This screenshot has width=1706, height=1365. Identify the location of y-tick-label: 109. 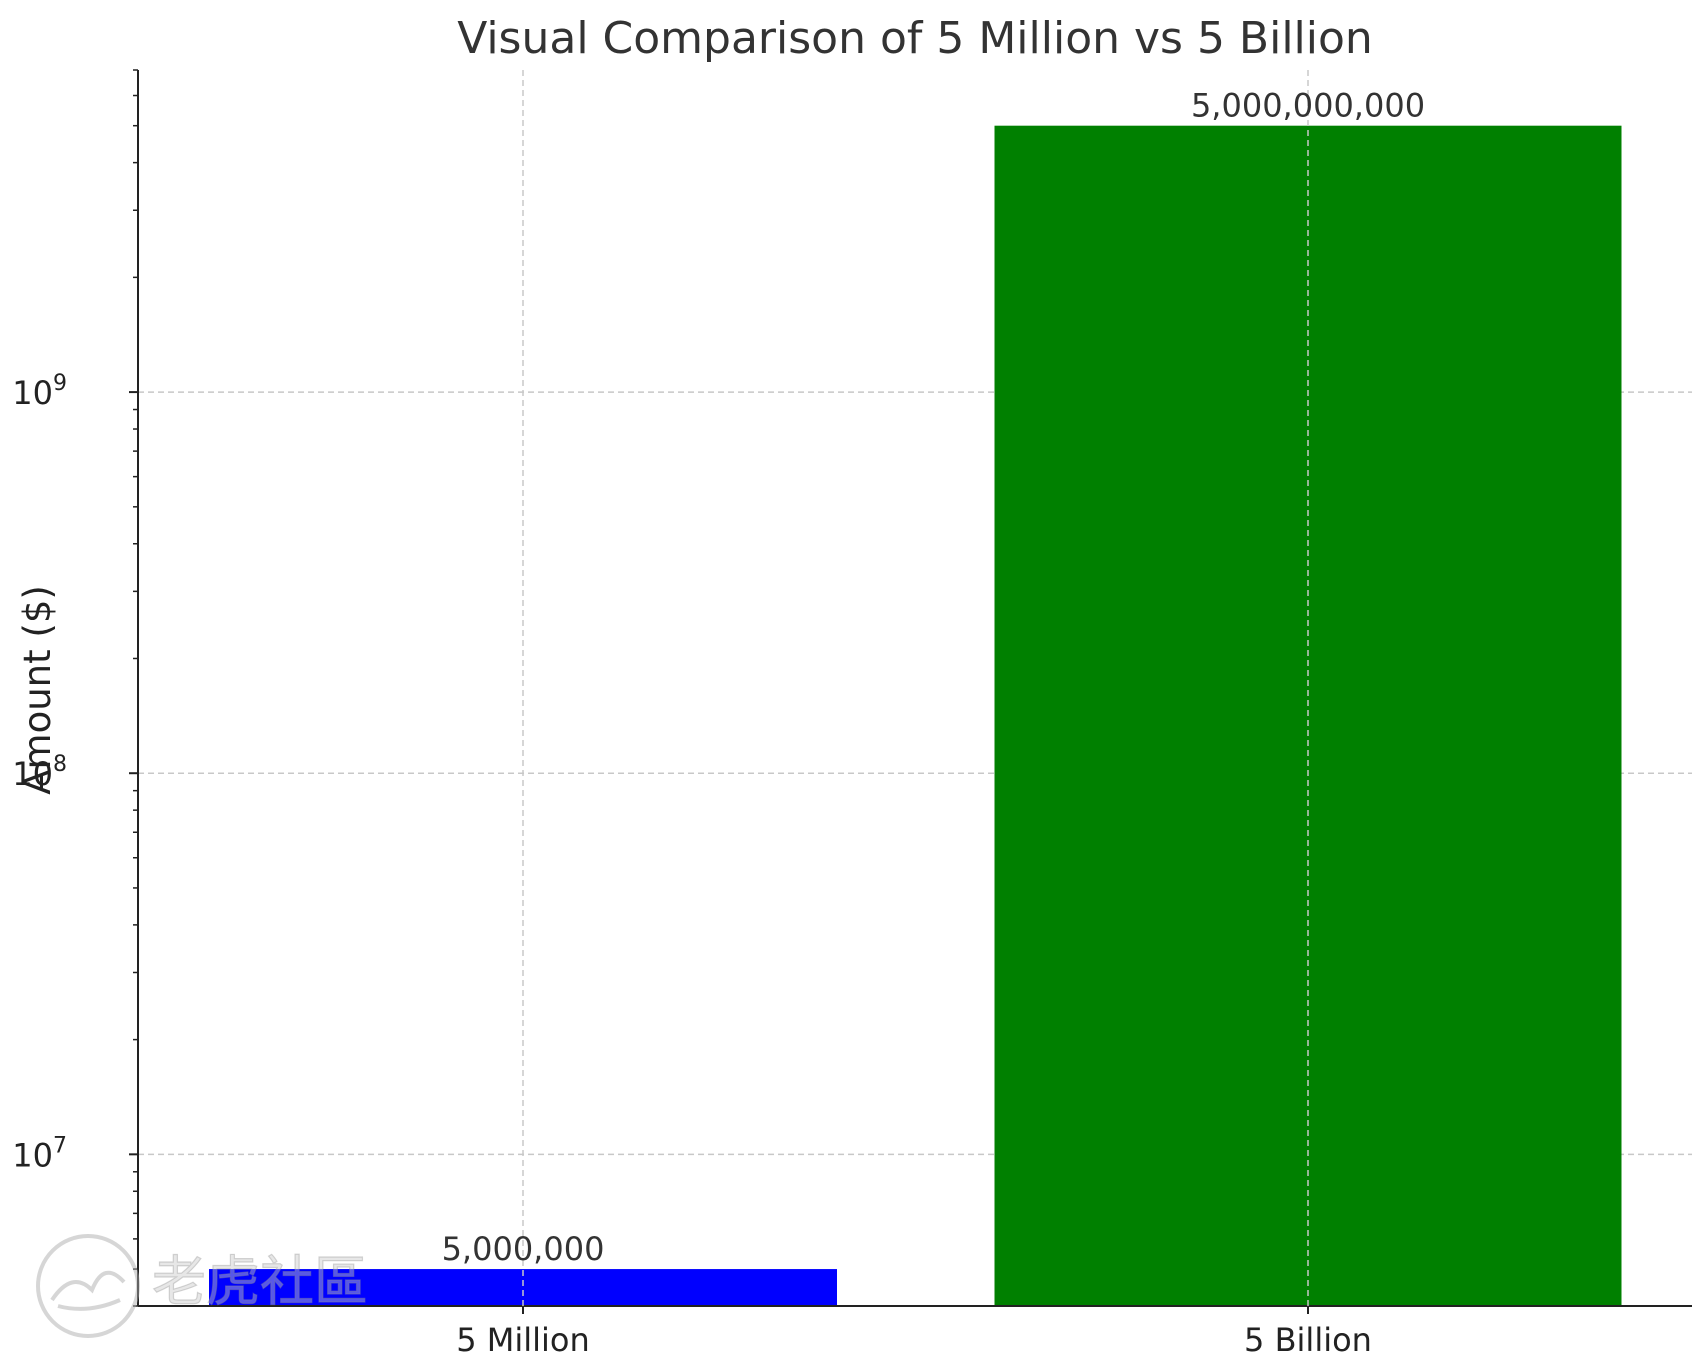
(39, 391).